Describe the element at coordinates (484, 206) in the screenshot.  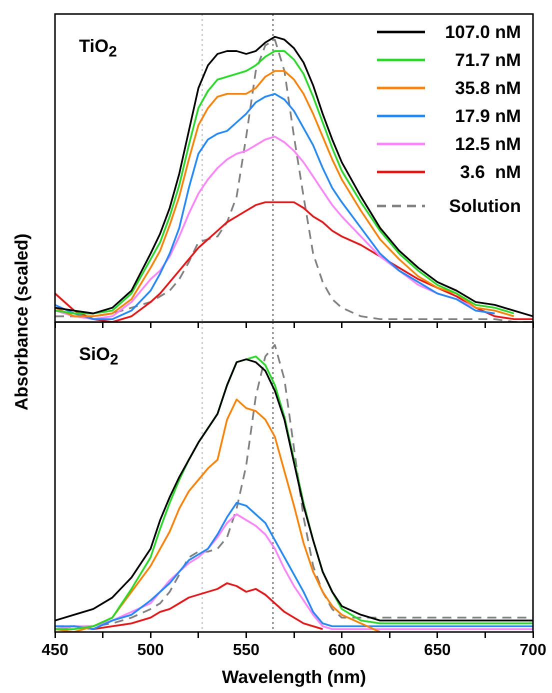
I see `legend-label: Solution` at that location.